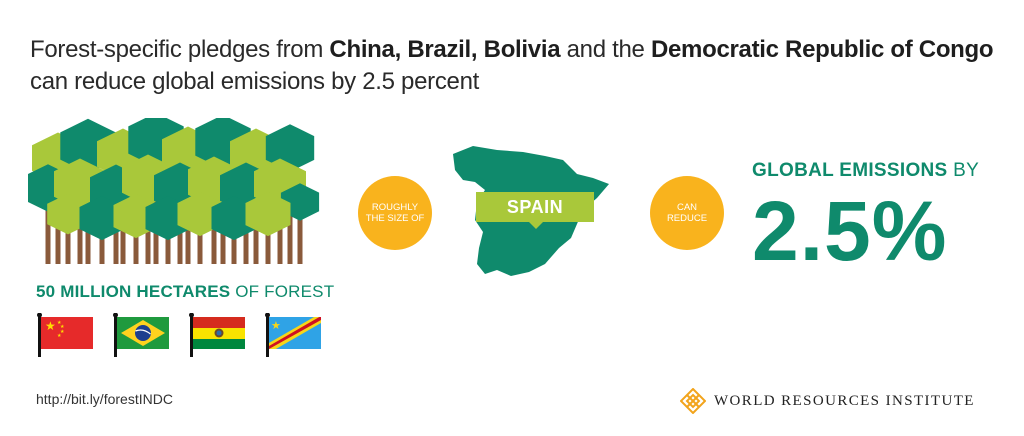 The width and height of the screenshot is (1024, 436). I want to click on emissions-label-bold: GLOBAL EMISSIONS, so click(850, 170).